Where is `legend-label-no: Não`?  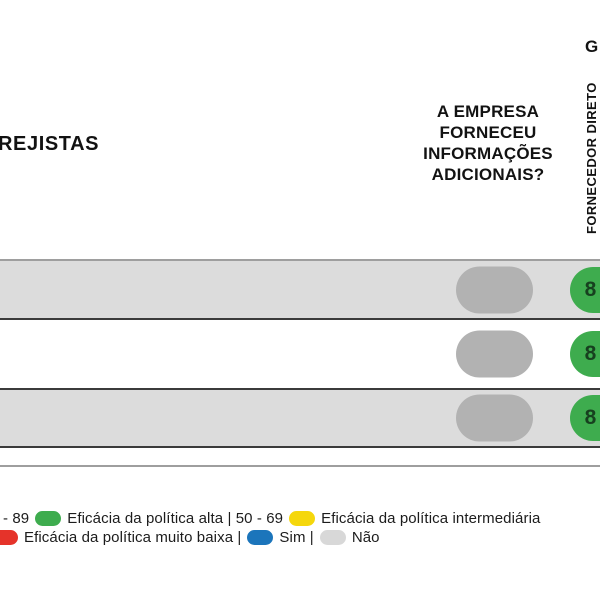
legend-label-no: Não is located at coordinates (365, 537).